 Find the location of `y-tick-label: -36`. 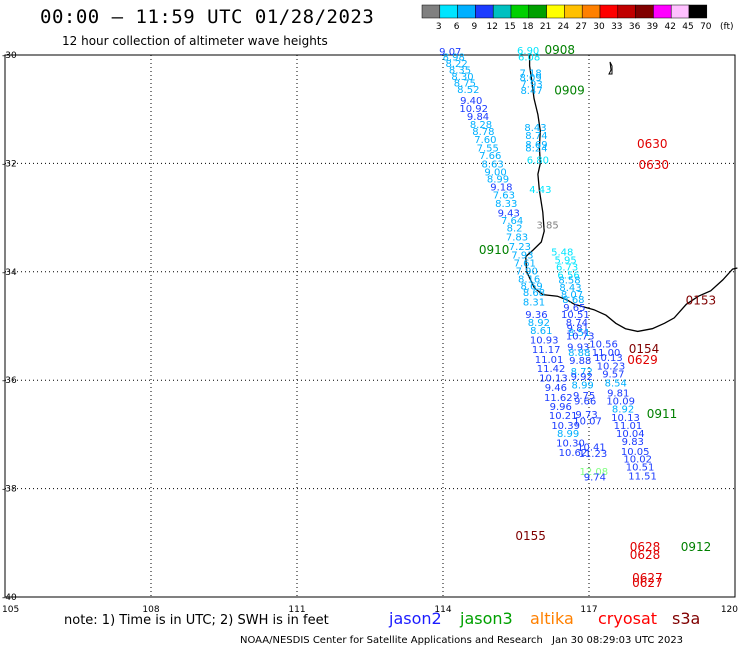

y-tick-label: -36 is located at coordinates (9, 381).